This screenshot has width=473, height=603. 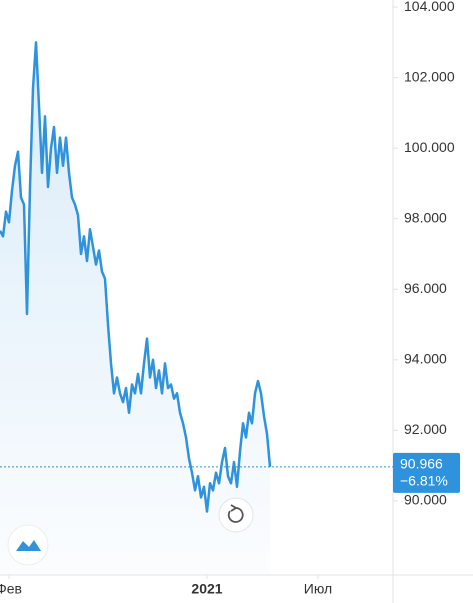 What do you see at coordinates (421, 464) in the screenshot?
I see `last-price-label: 90.966` at bounding box center [421, 464].